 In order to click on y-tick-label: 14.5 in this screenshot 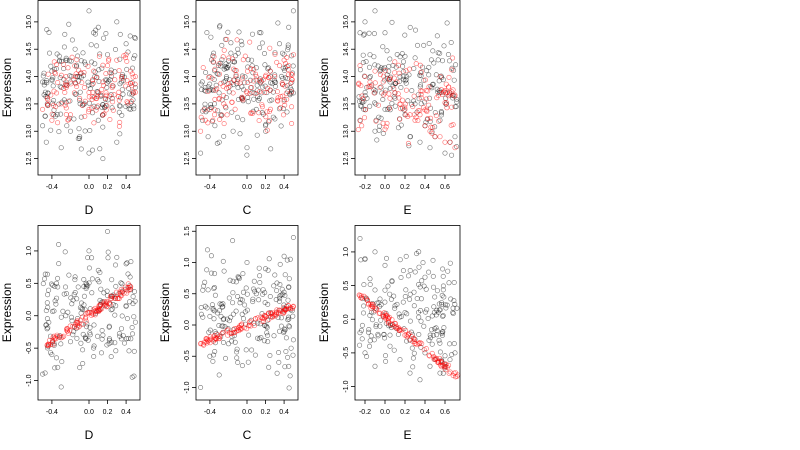, I will do `click(346, 49)`.